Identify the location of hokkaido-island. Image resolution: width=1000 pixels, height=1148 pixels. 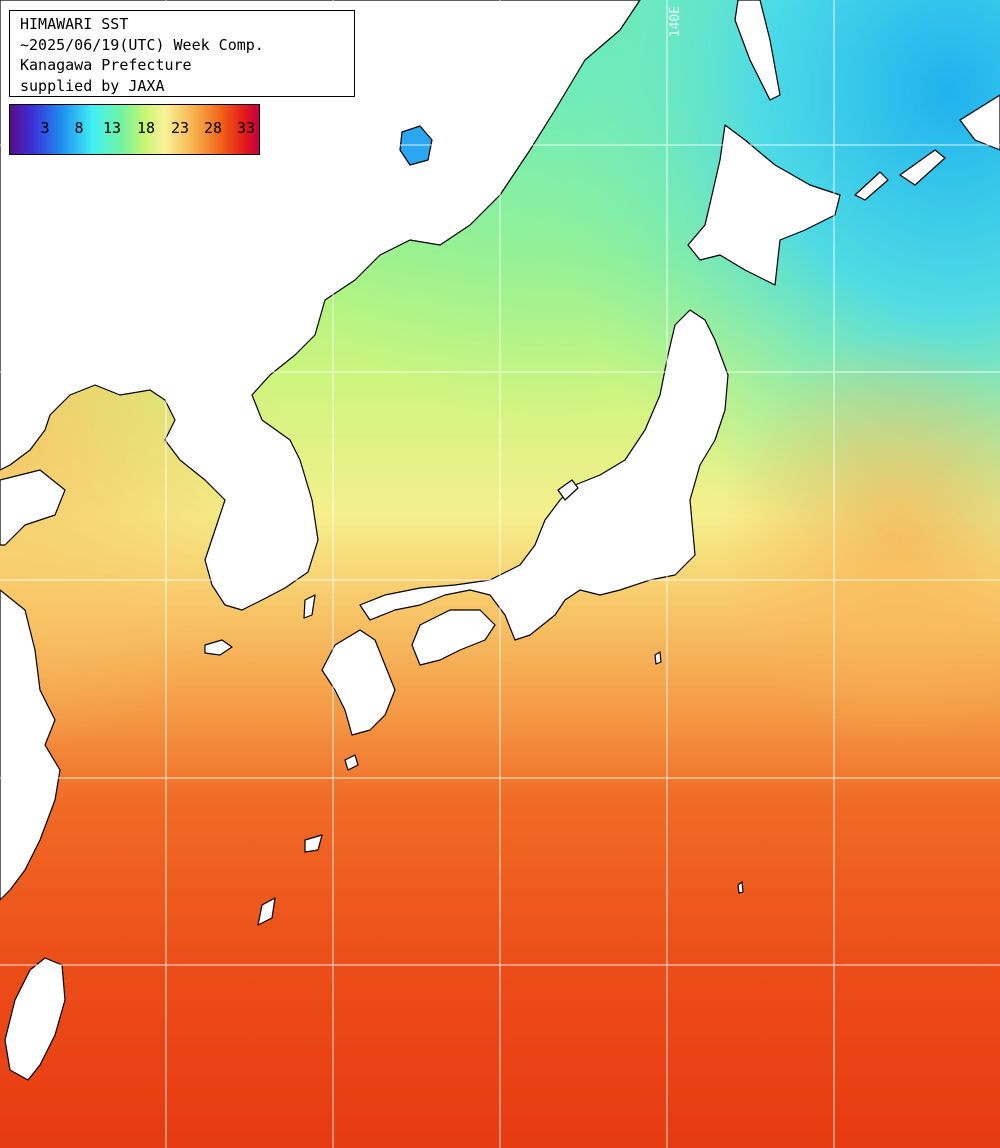
(764, 205).